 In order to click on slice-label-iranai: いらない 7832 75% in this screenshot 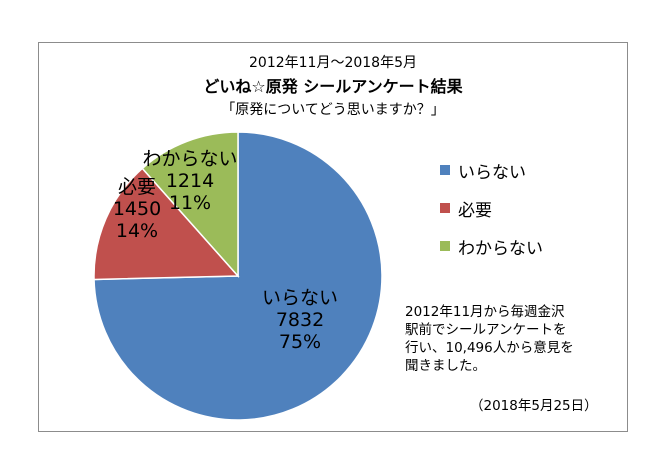, I will do `click(300, 320)`.